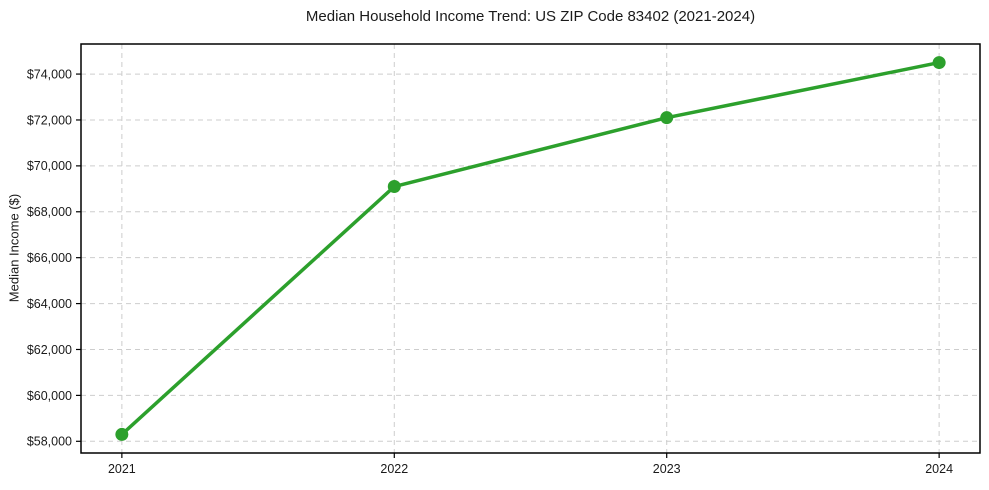 Image resolution: width=989 pixels, height=490 pixels. Describe the element at coordinates (49, 258) in the screenshot. I see `y-tick-label: $66,000` at that location.